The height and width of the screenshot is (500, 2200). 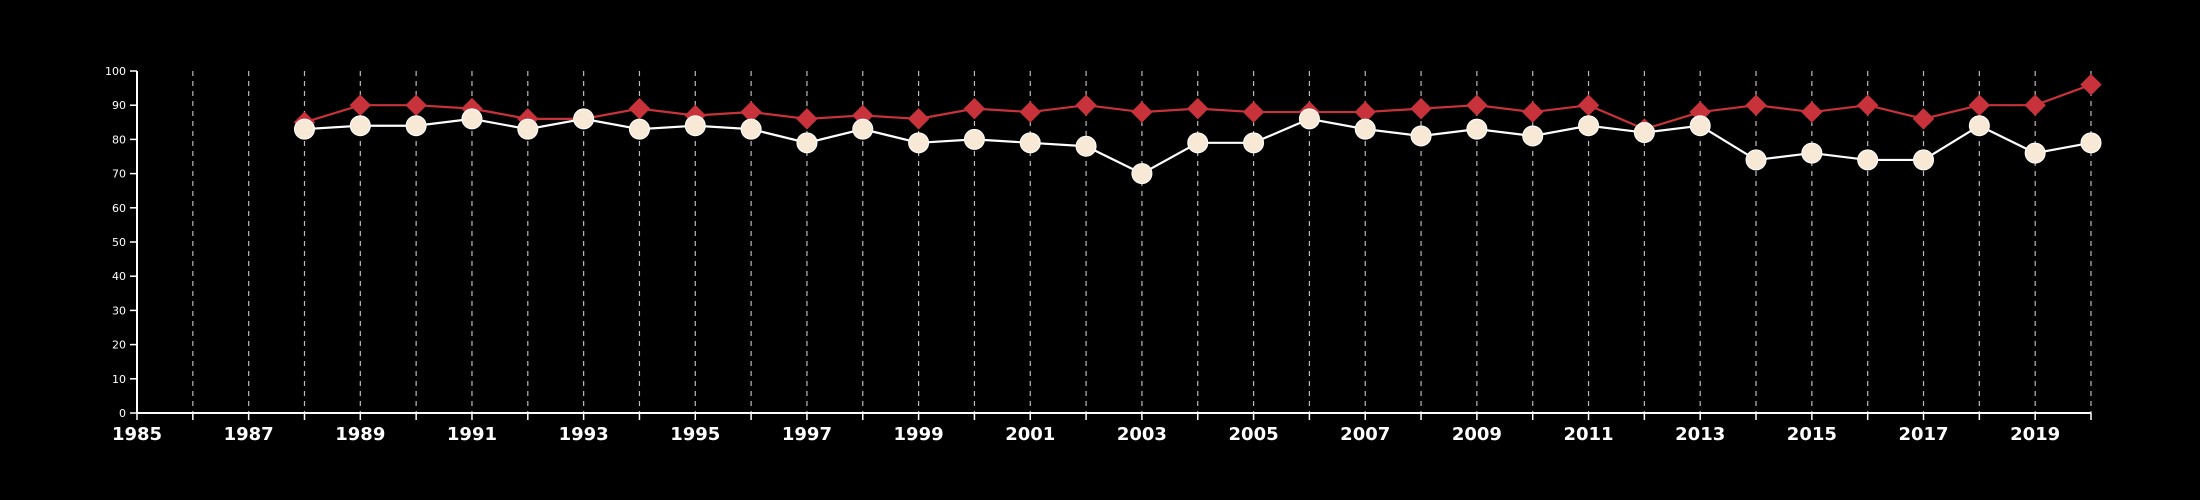 I want to click on x-tick-label: 1993, so click(x=584, y=434).